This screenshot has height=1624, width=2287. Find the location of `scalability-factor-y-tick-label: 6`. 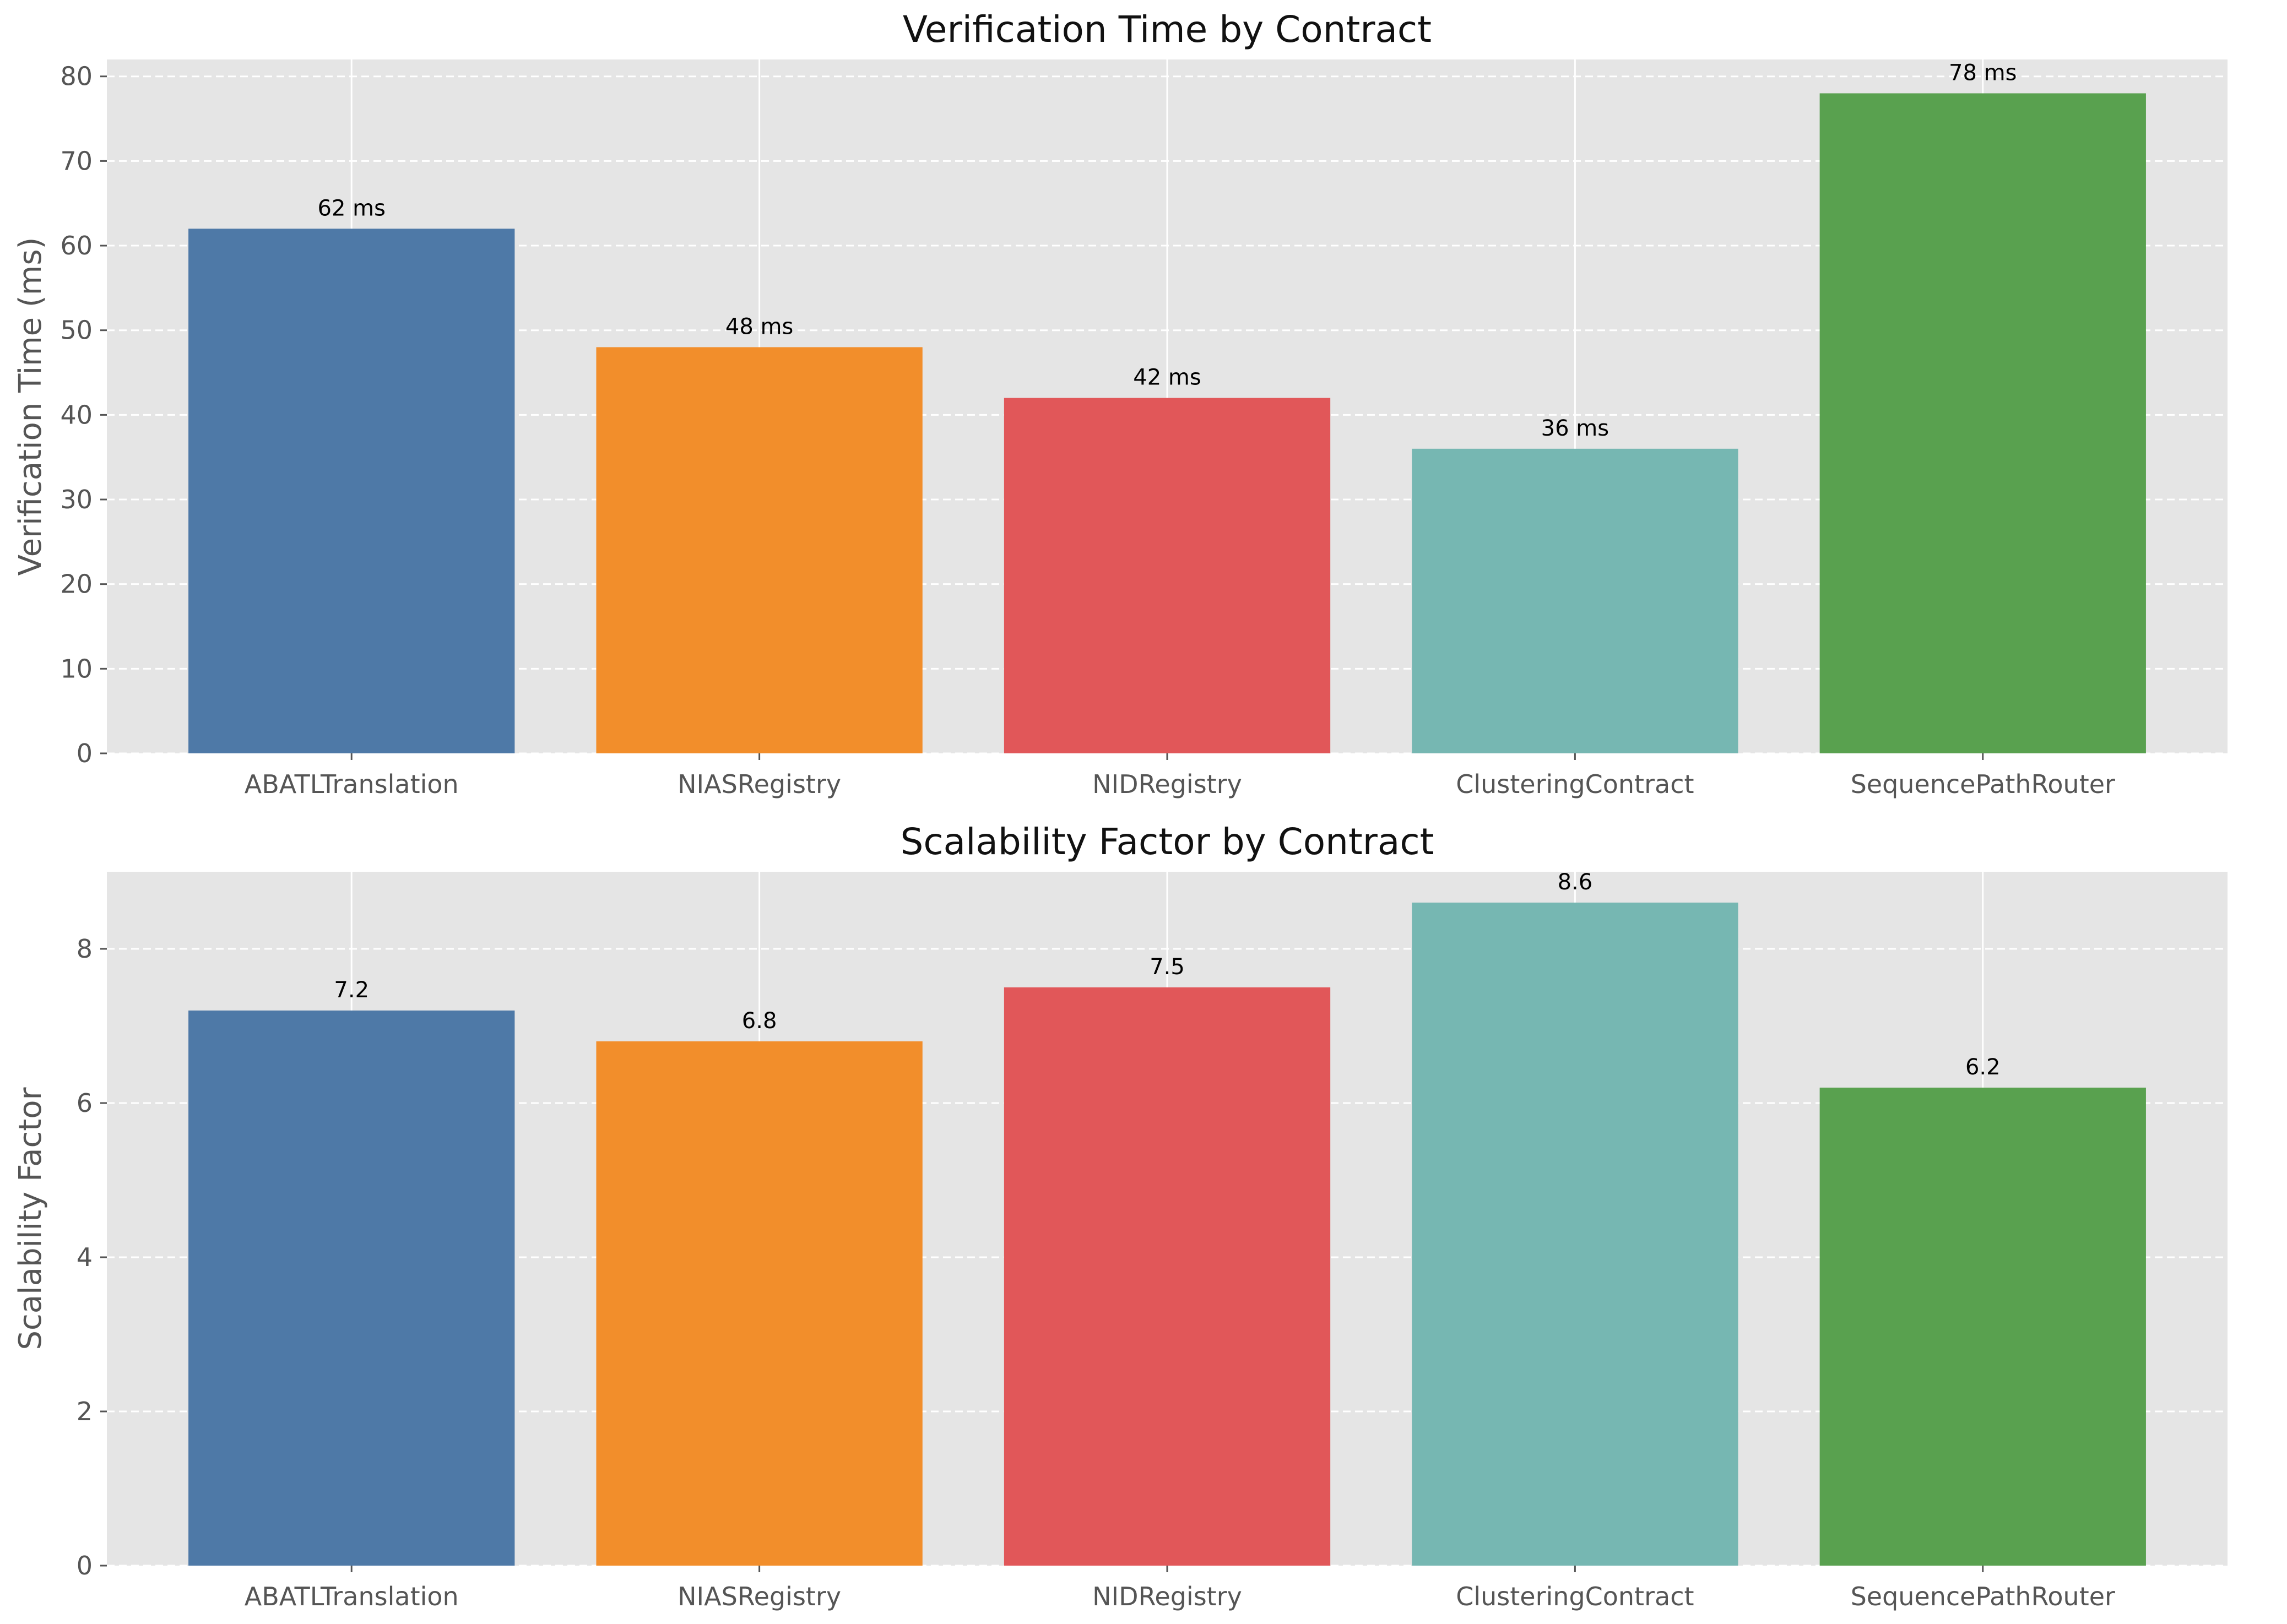

scalability-factor-y-tick-label: 6 is located at coordinates (85, 1103).